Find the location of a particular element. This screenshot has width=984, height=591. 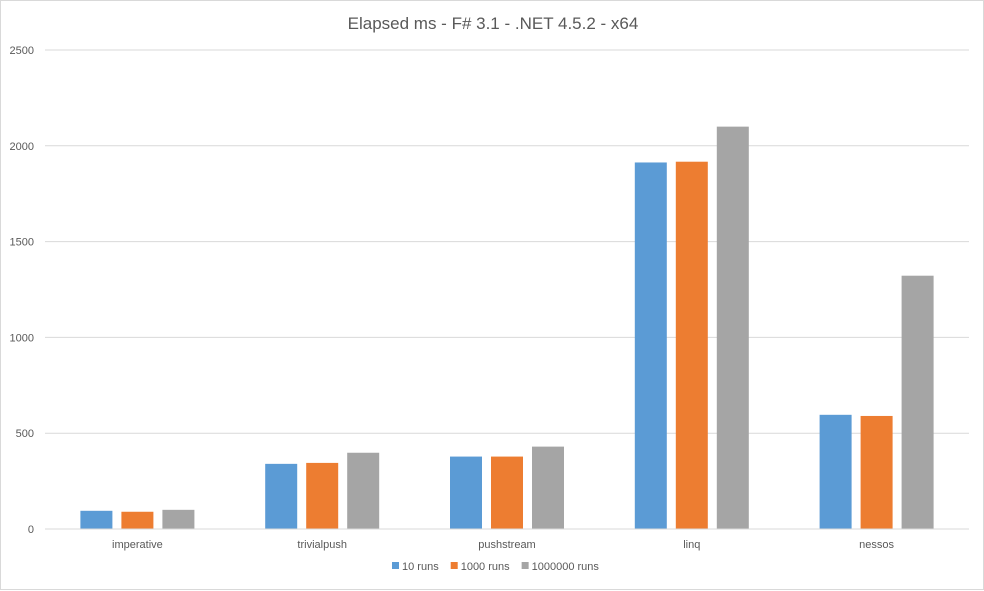

x-category-label: linq is located at coordinates (691, 545).